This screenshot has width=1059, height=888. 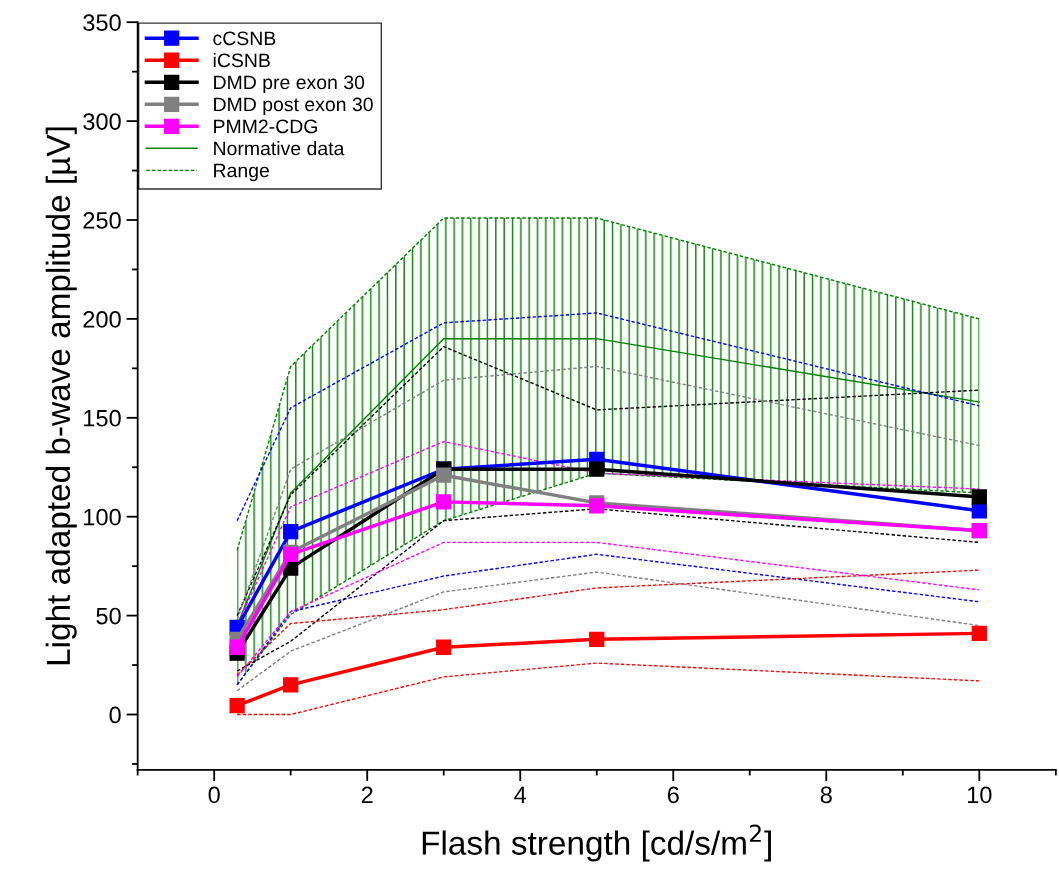 What do you see at coordinates (108, 616) in the screenshot?
I see `y-tick-label: 50` at bounding box center [108, 616].